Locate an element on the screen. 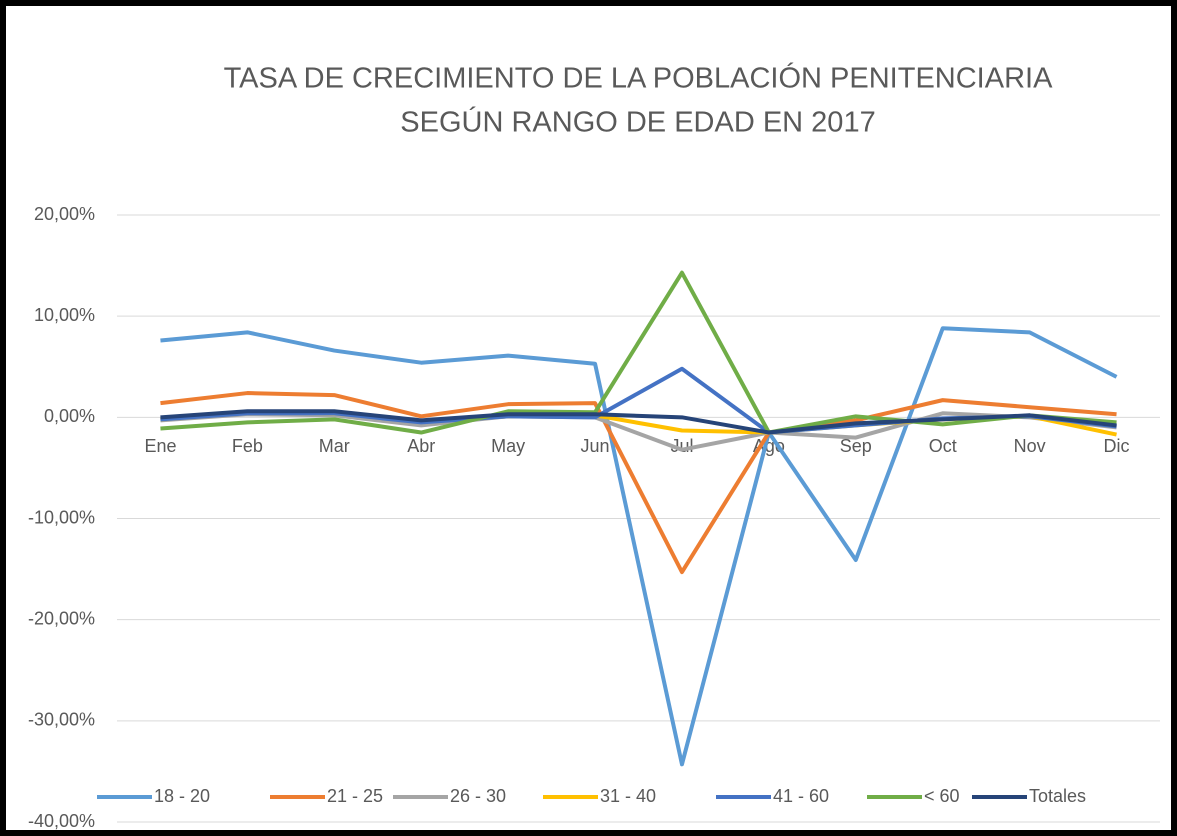  x-tick-label: Oct is located at coordinates (943, 446).